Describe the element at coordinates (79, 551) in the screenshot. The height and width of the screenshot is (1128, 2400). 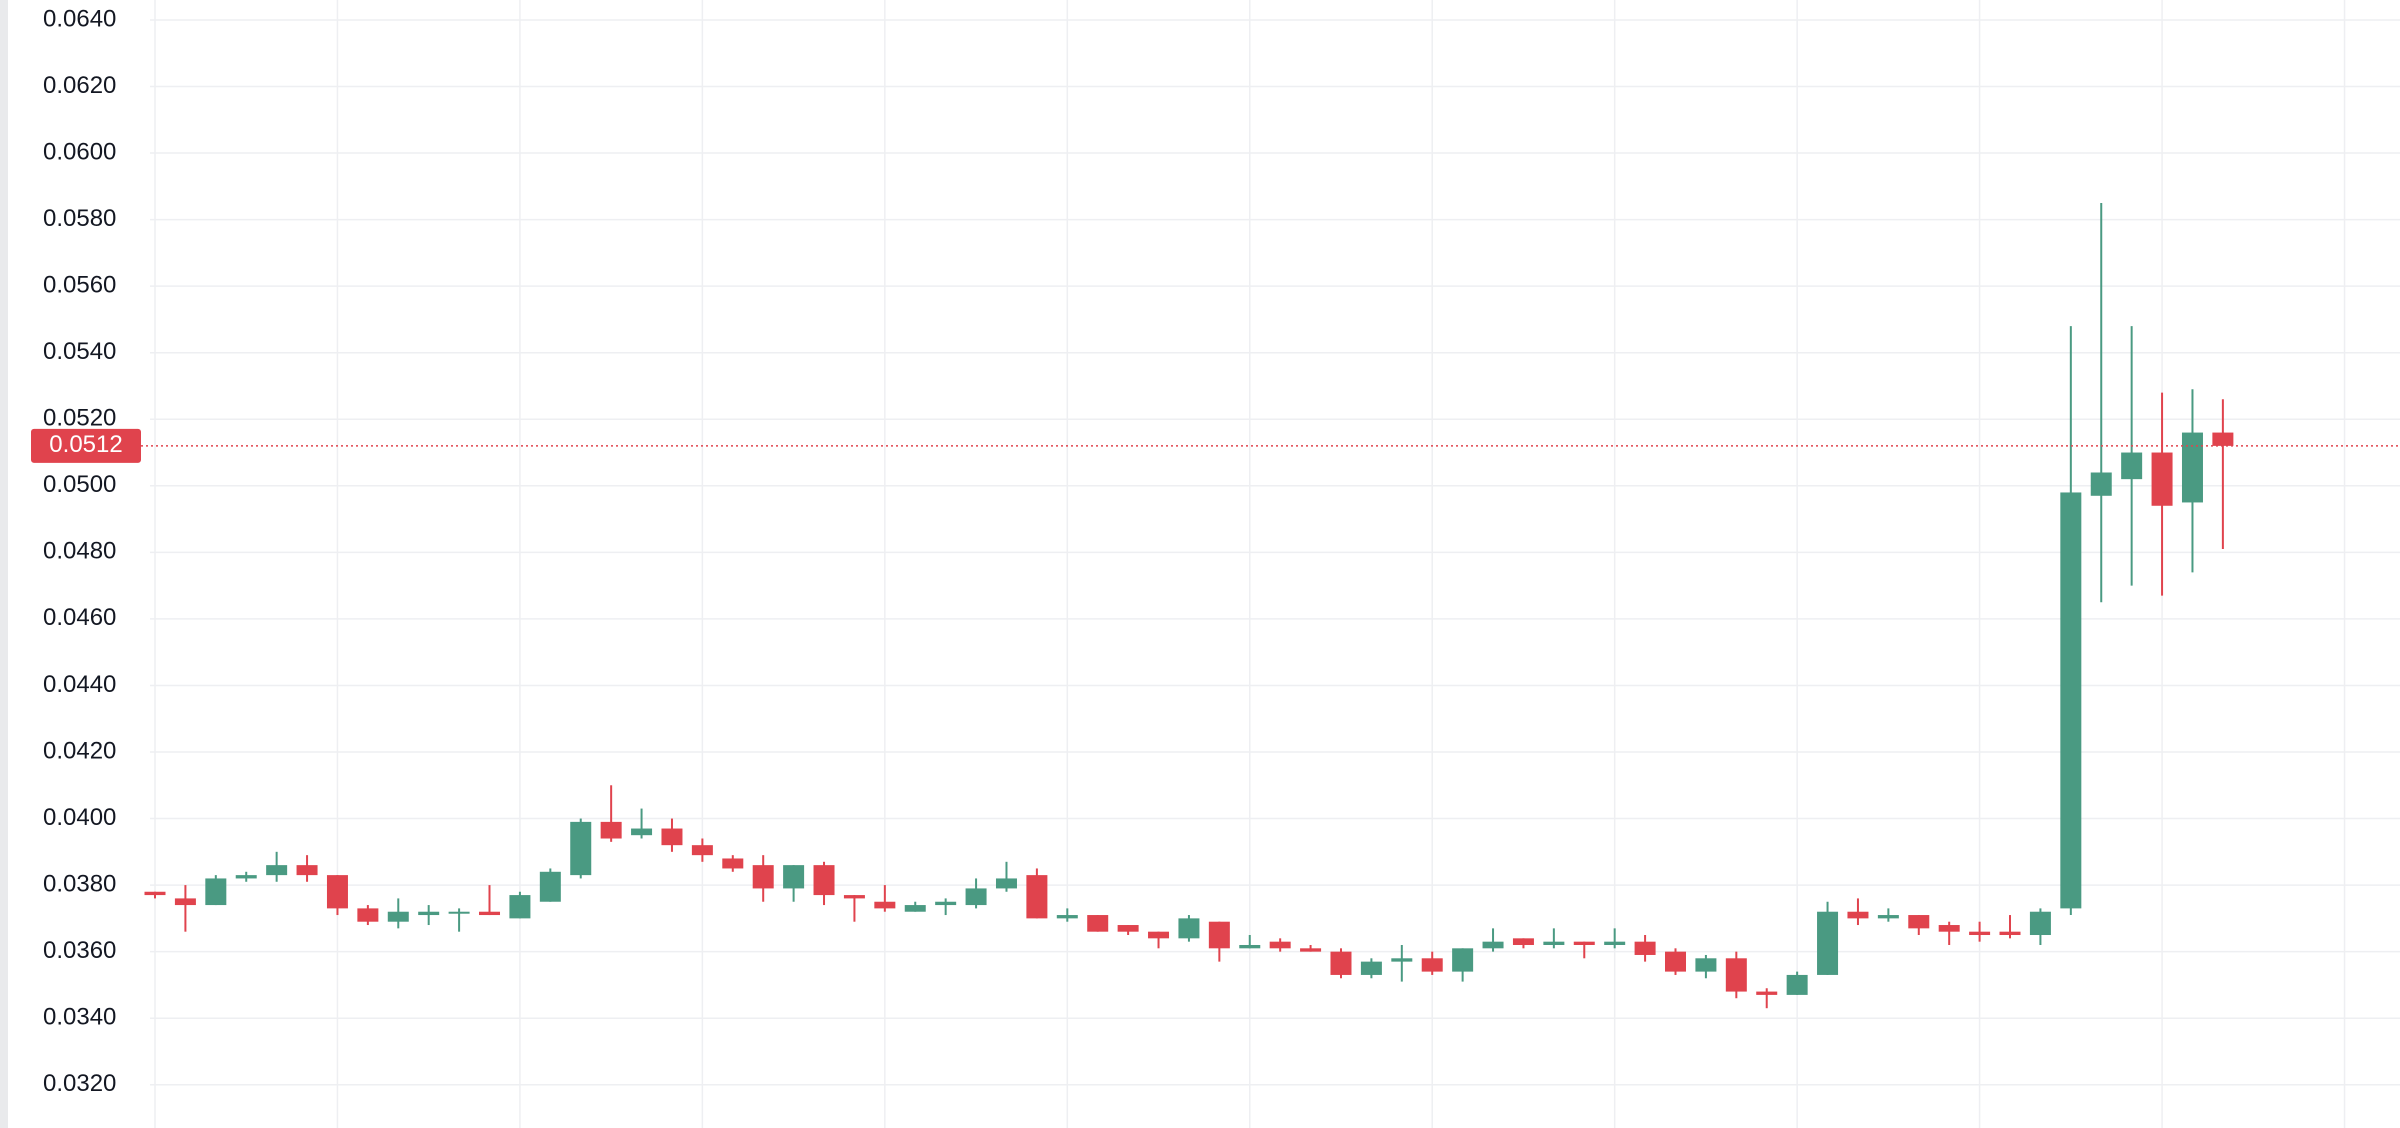
I see `y-tick-label: 0.0480` at that location.